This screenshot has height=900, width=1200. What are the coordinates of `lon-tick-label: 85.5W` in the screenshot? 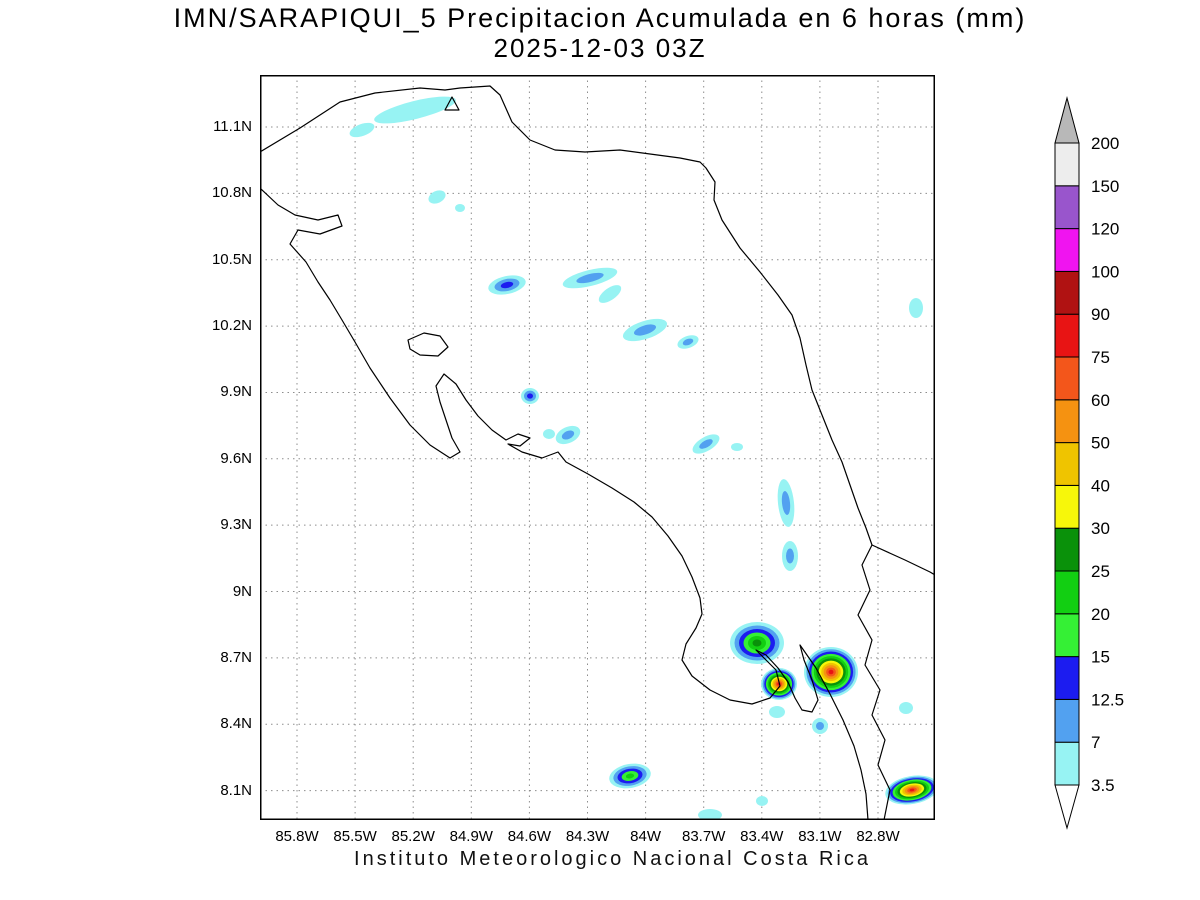 It's located at (355, 836).